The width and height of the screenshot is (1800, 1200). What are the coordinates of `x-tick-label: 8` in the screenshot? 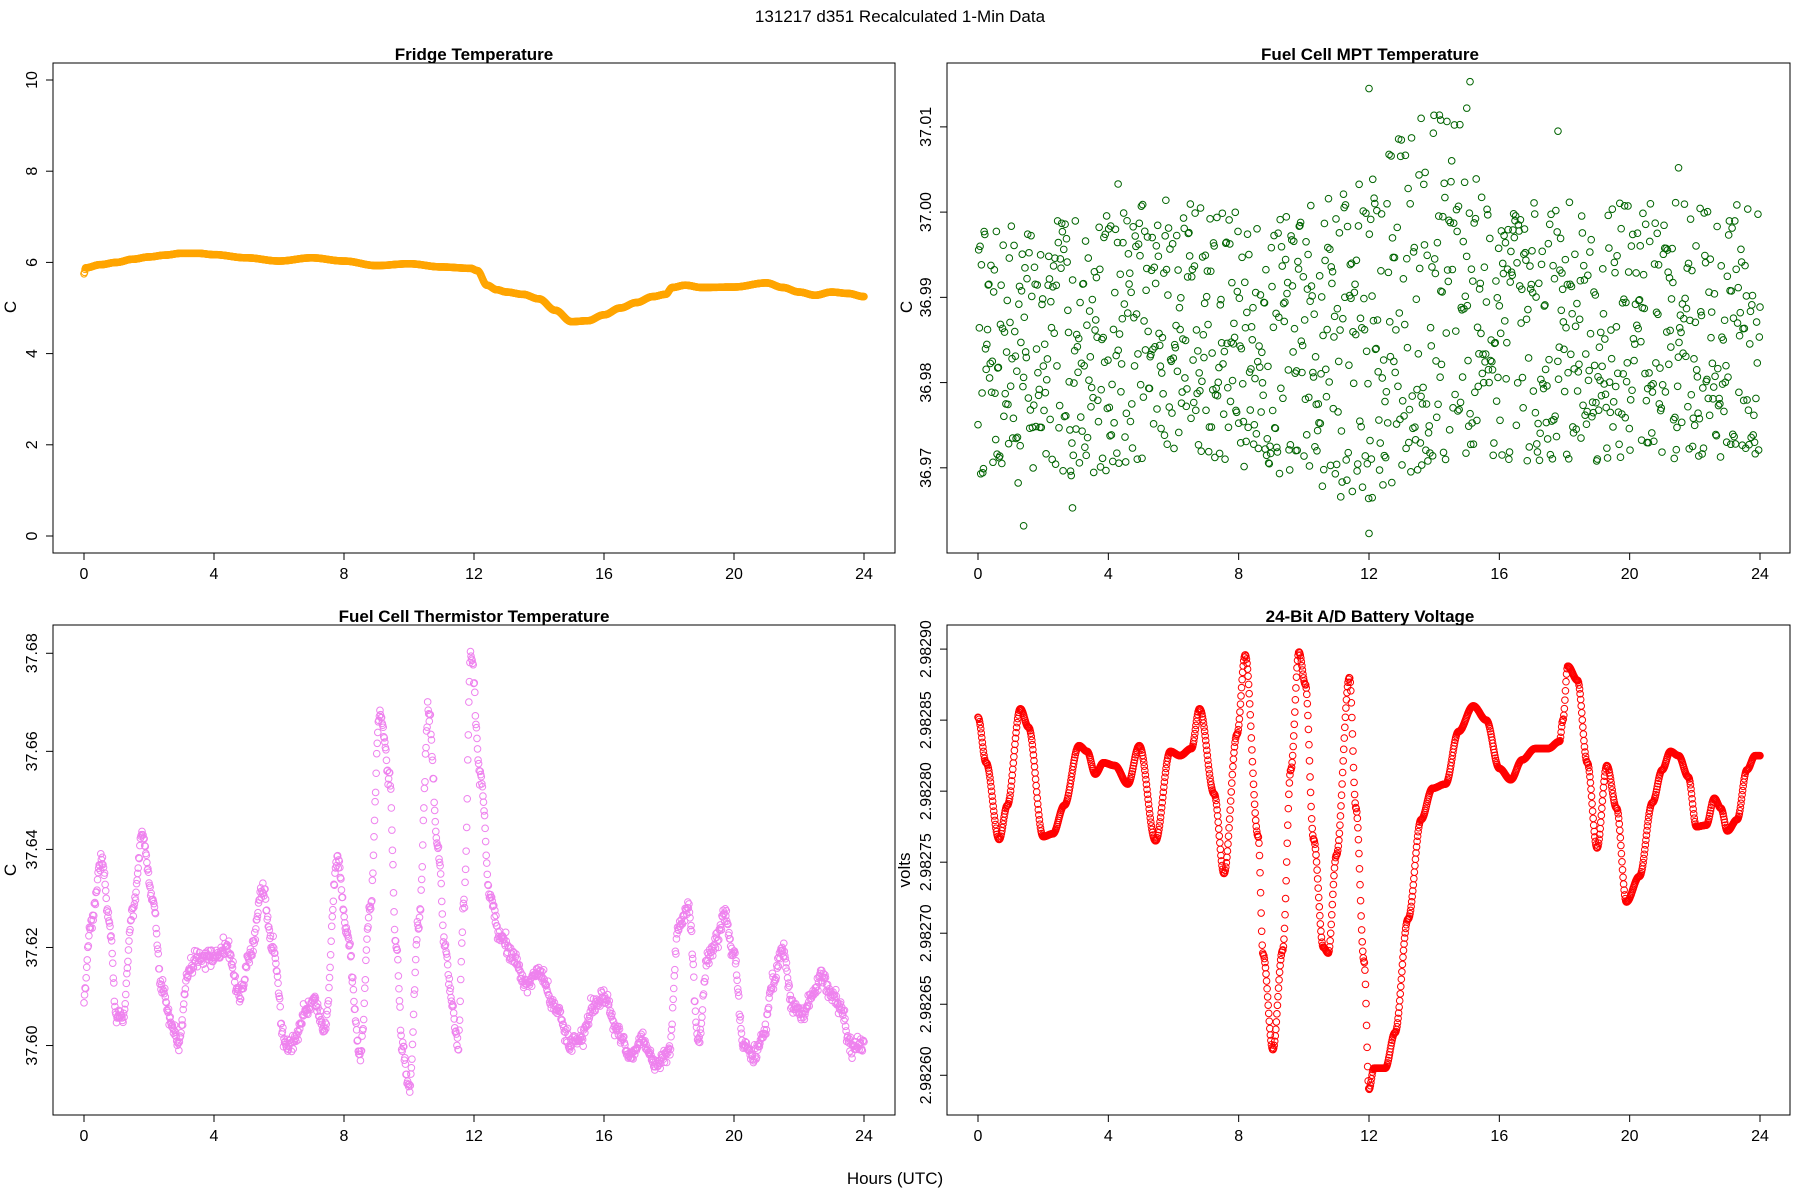 It's located at (1238, 574).